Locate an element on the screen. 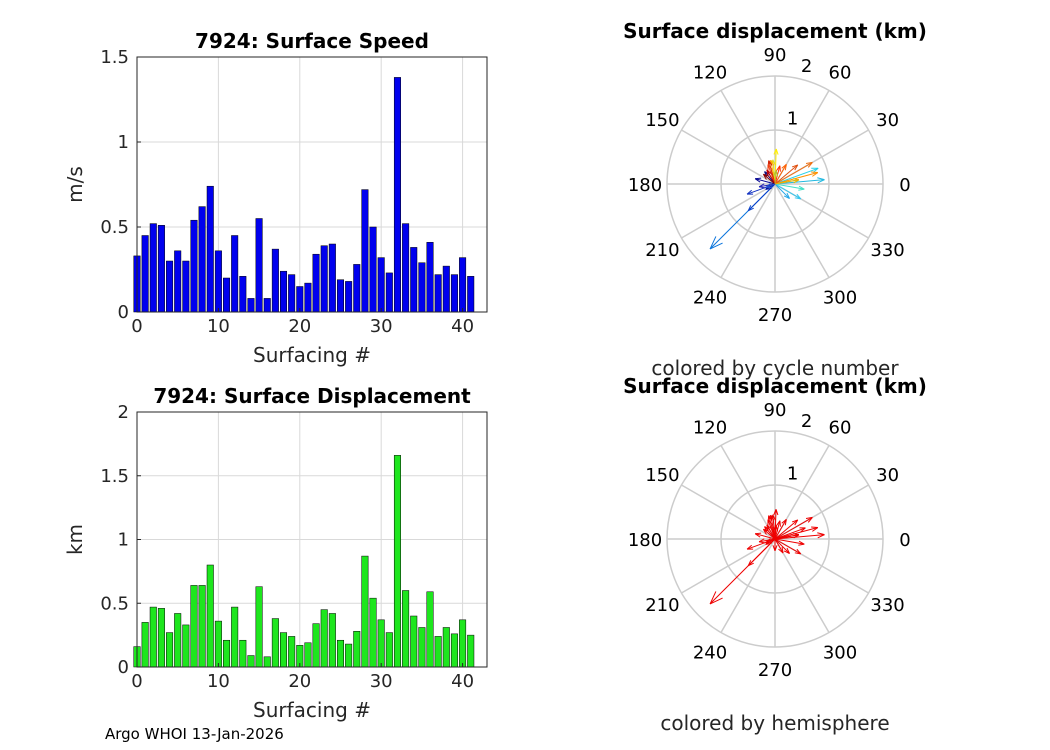 The height and width of the screenshot is (750, 1050). x-tick-label: 10 is located at coordinates (218, 326).